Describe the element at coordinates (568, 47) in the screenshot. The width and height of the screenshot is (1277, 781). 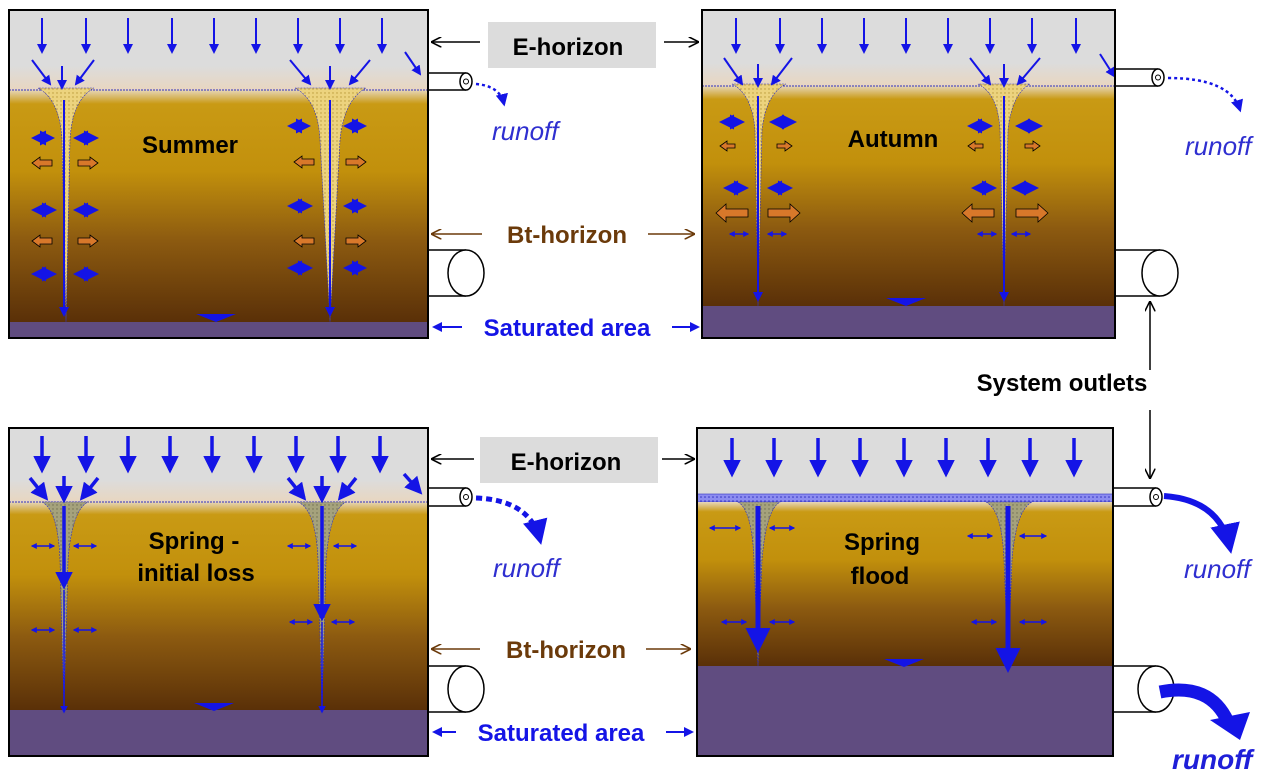
I see `e-horizon-label-top: E-horizon` at that location.